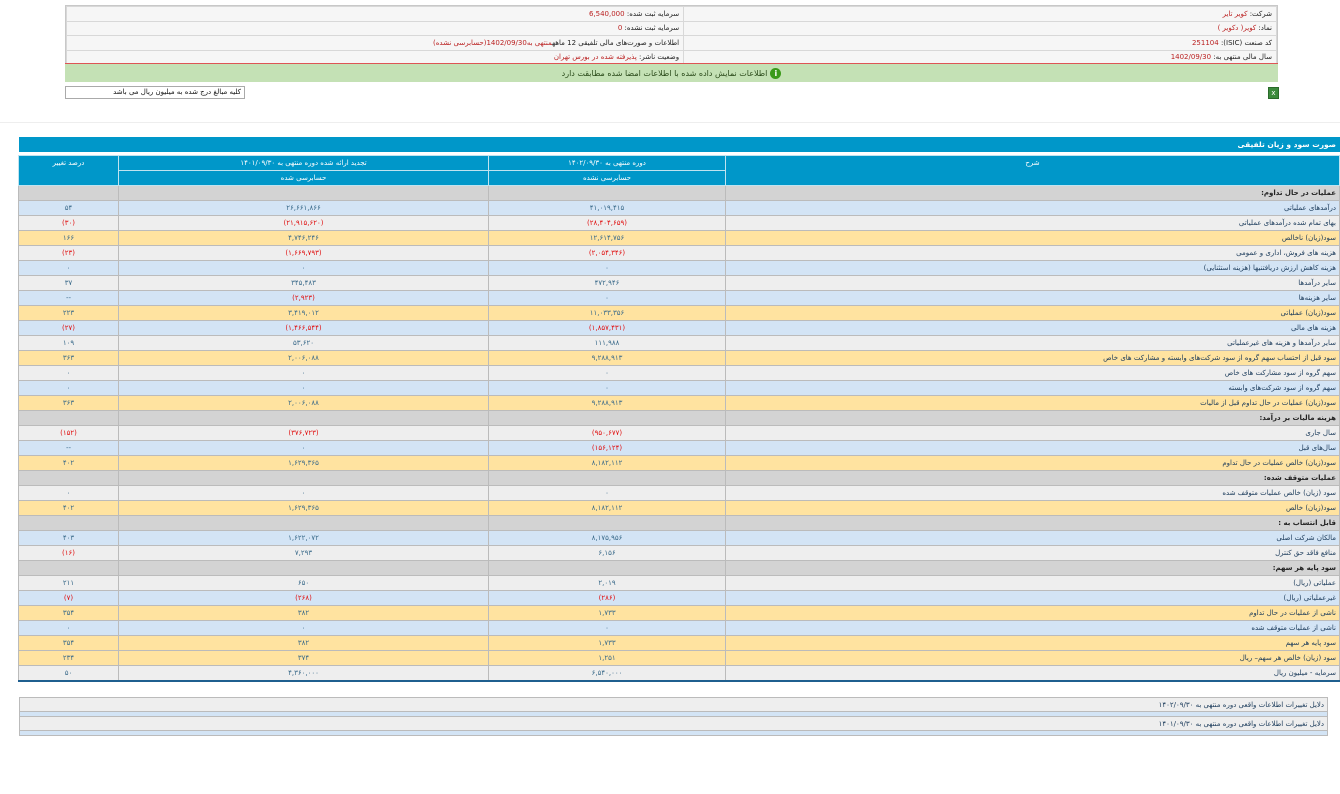  Describe the element at coordinates (1032, 553) in the screenshot. I see `row-label: منافع فاقد حق کنترل` at that location.